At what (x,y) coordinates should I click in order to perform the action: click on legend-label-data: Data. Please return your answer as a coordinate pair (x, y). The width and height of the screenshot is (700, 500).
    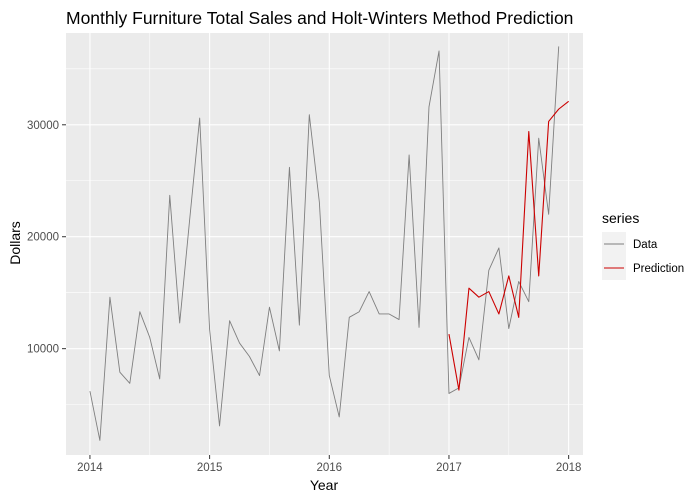
    Looking at the image, I should click on (645, 245).